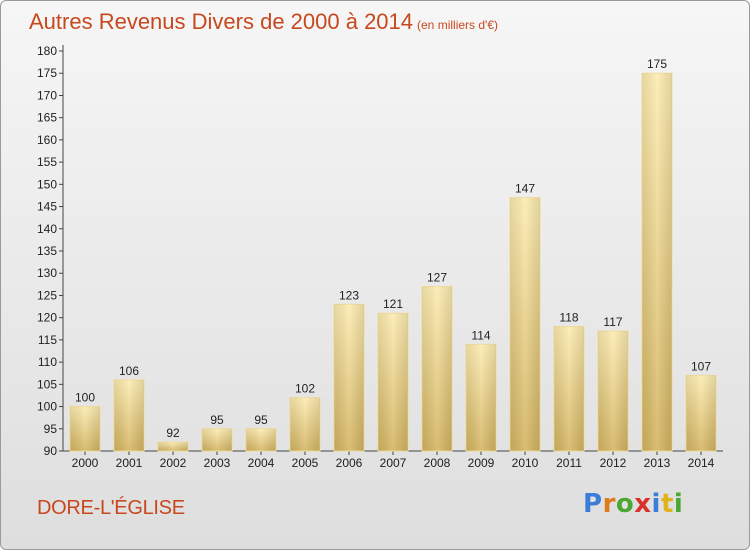  What do you see at coordinates (47, 295) in the screenshot?
I see `y-tick-label: 125` at bounding box center [47, 295].